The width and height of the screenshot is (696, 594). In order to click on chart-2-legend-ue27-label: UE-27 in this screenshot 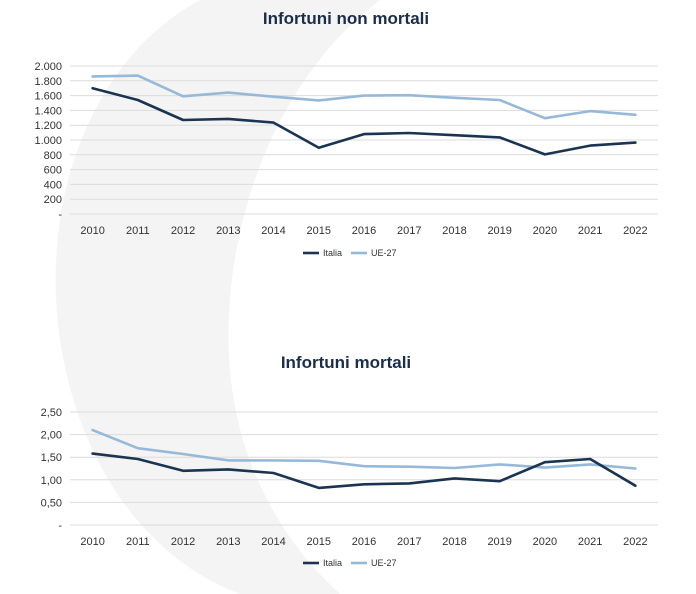, I will do `click(384, 563)`.